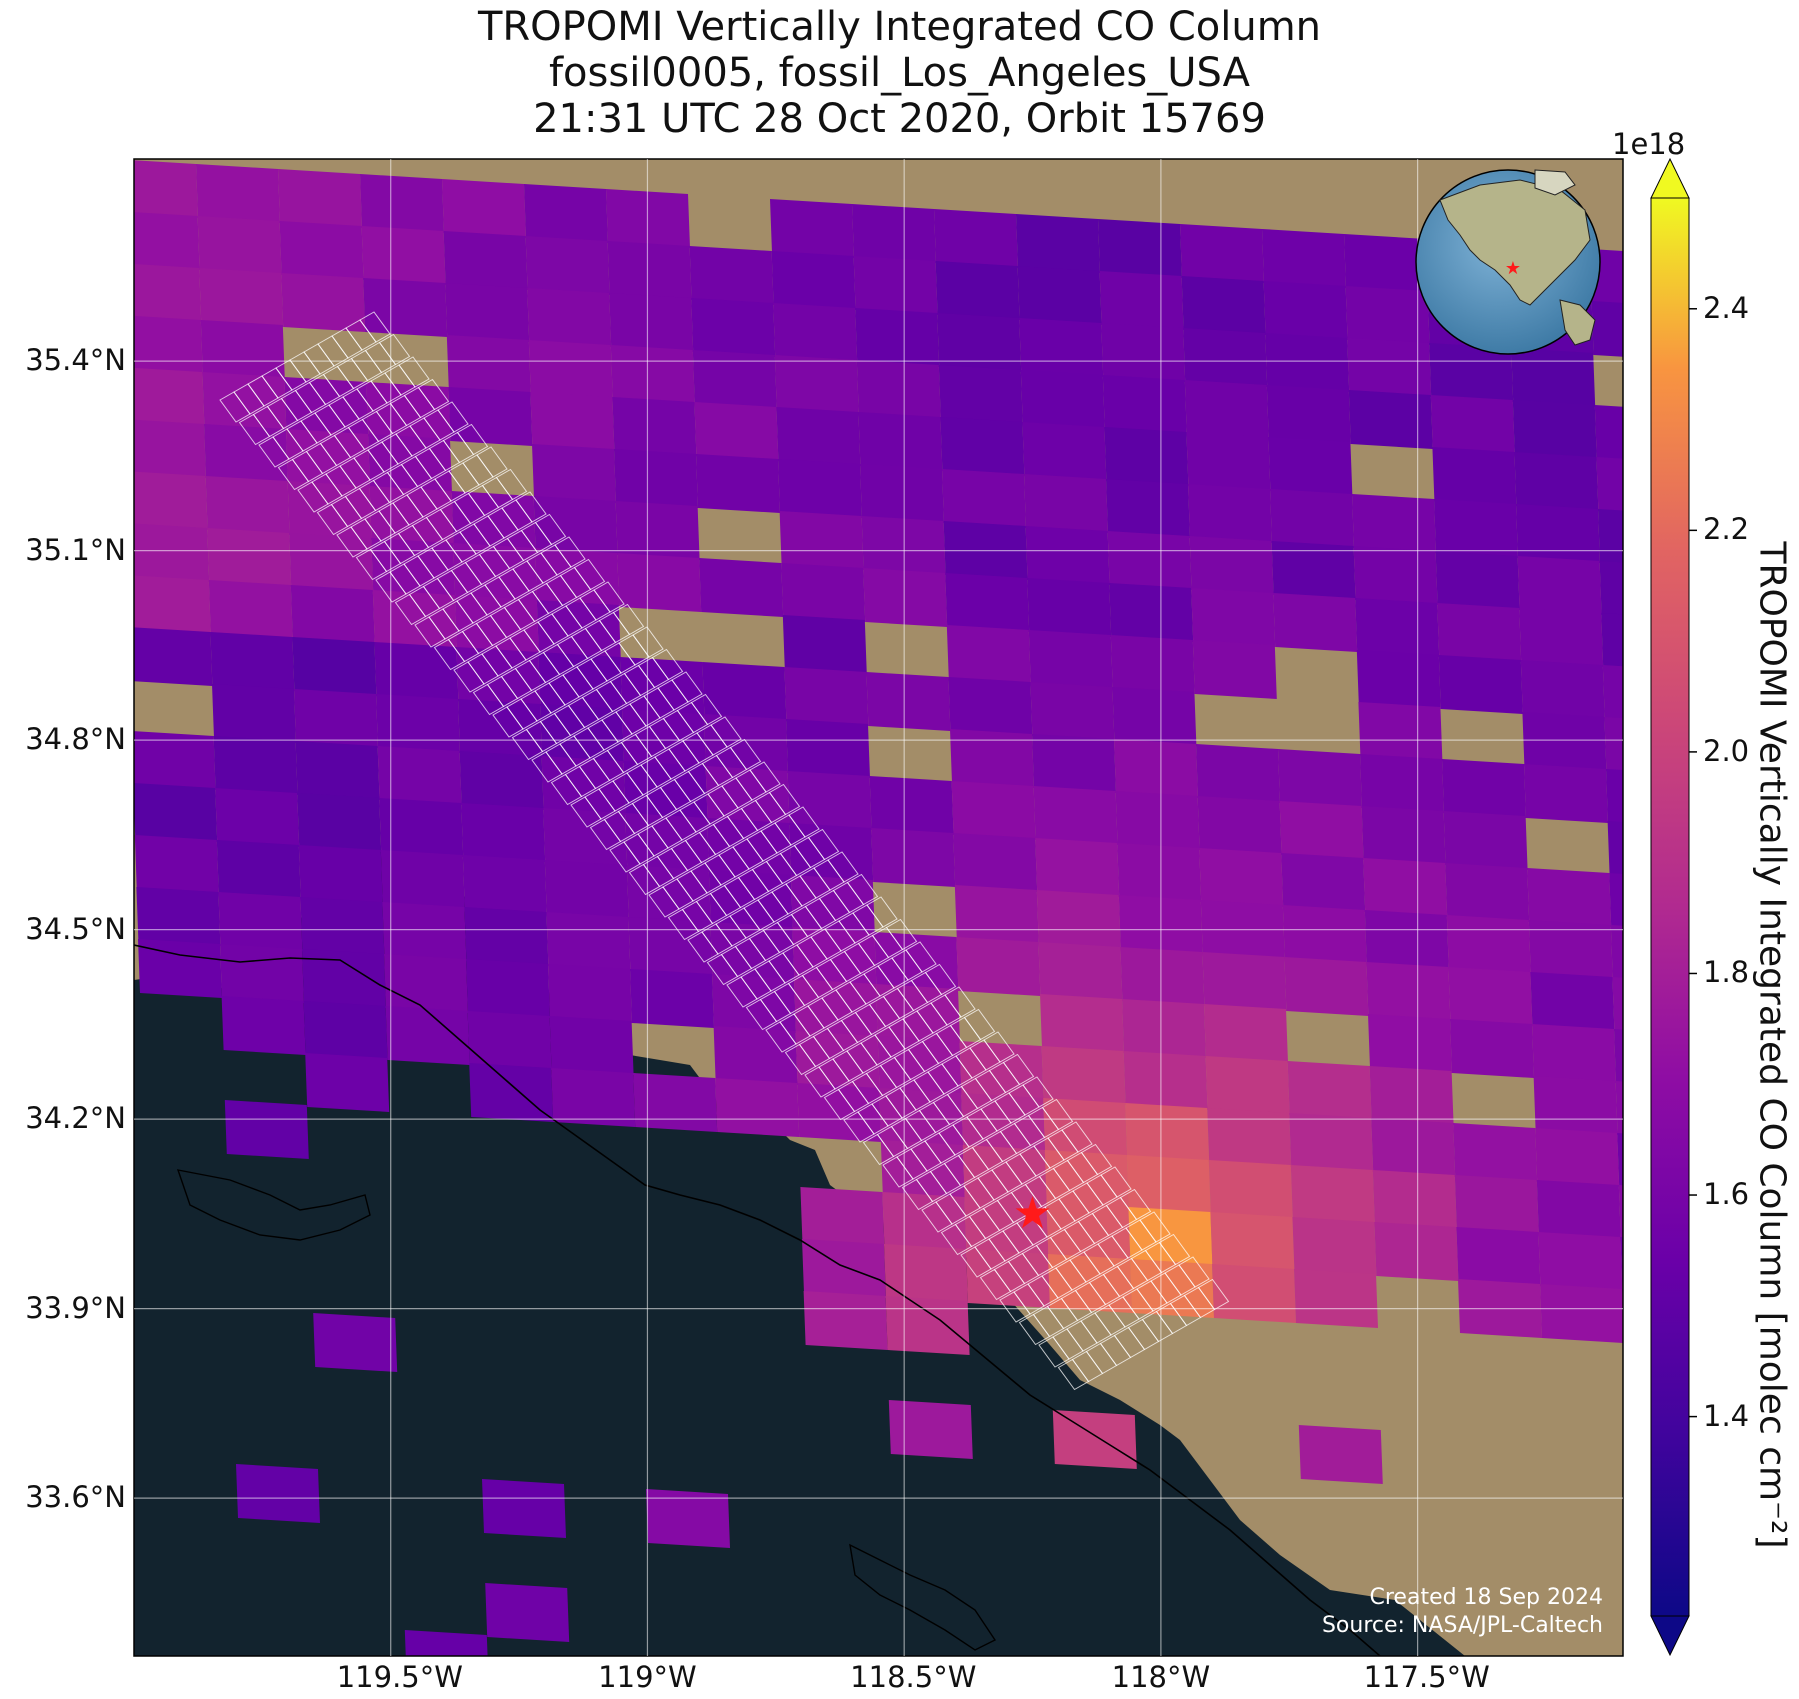 The image size is (1799, 1699). What do you see at coordinates (1726, 750) in the screenshot?
I see `colorbar-tick-label: 2.0` at bounding box center [1726, 750].